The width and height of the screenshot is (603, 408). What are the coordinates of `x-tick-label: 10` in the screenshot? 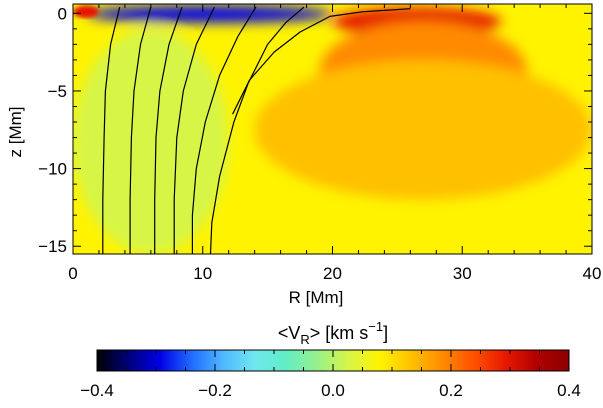 It's located at (202, 273).